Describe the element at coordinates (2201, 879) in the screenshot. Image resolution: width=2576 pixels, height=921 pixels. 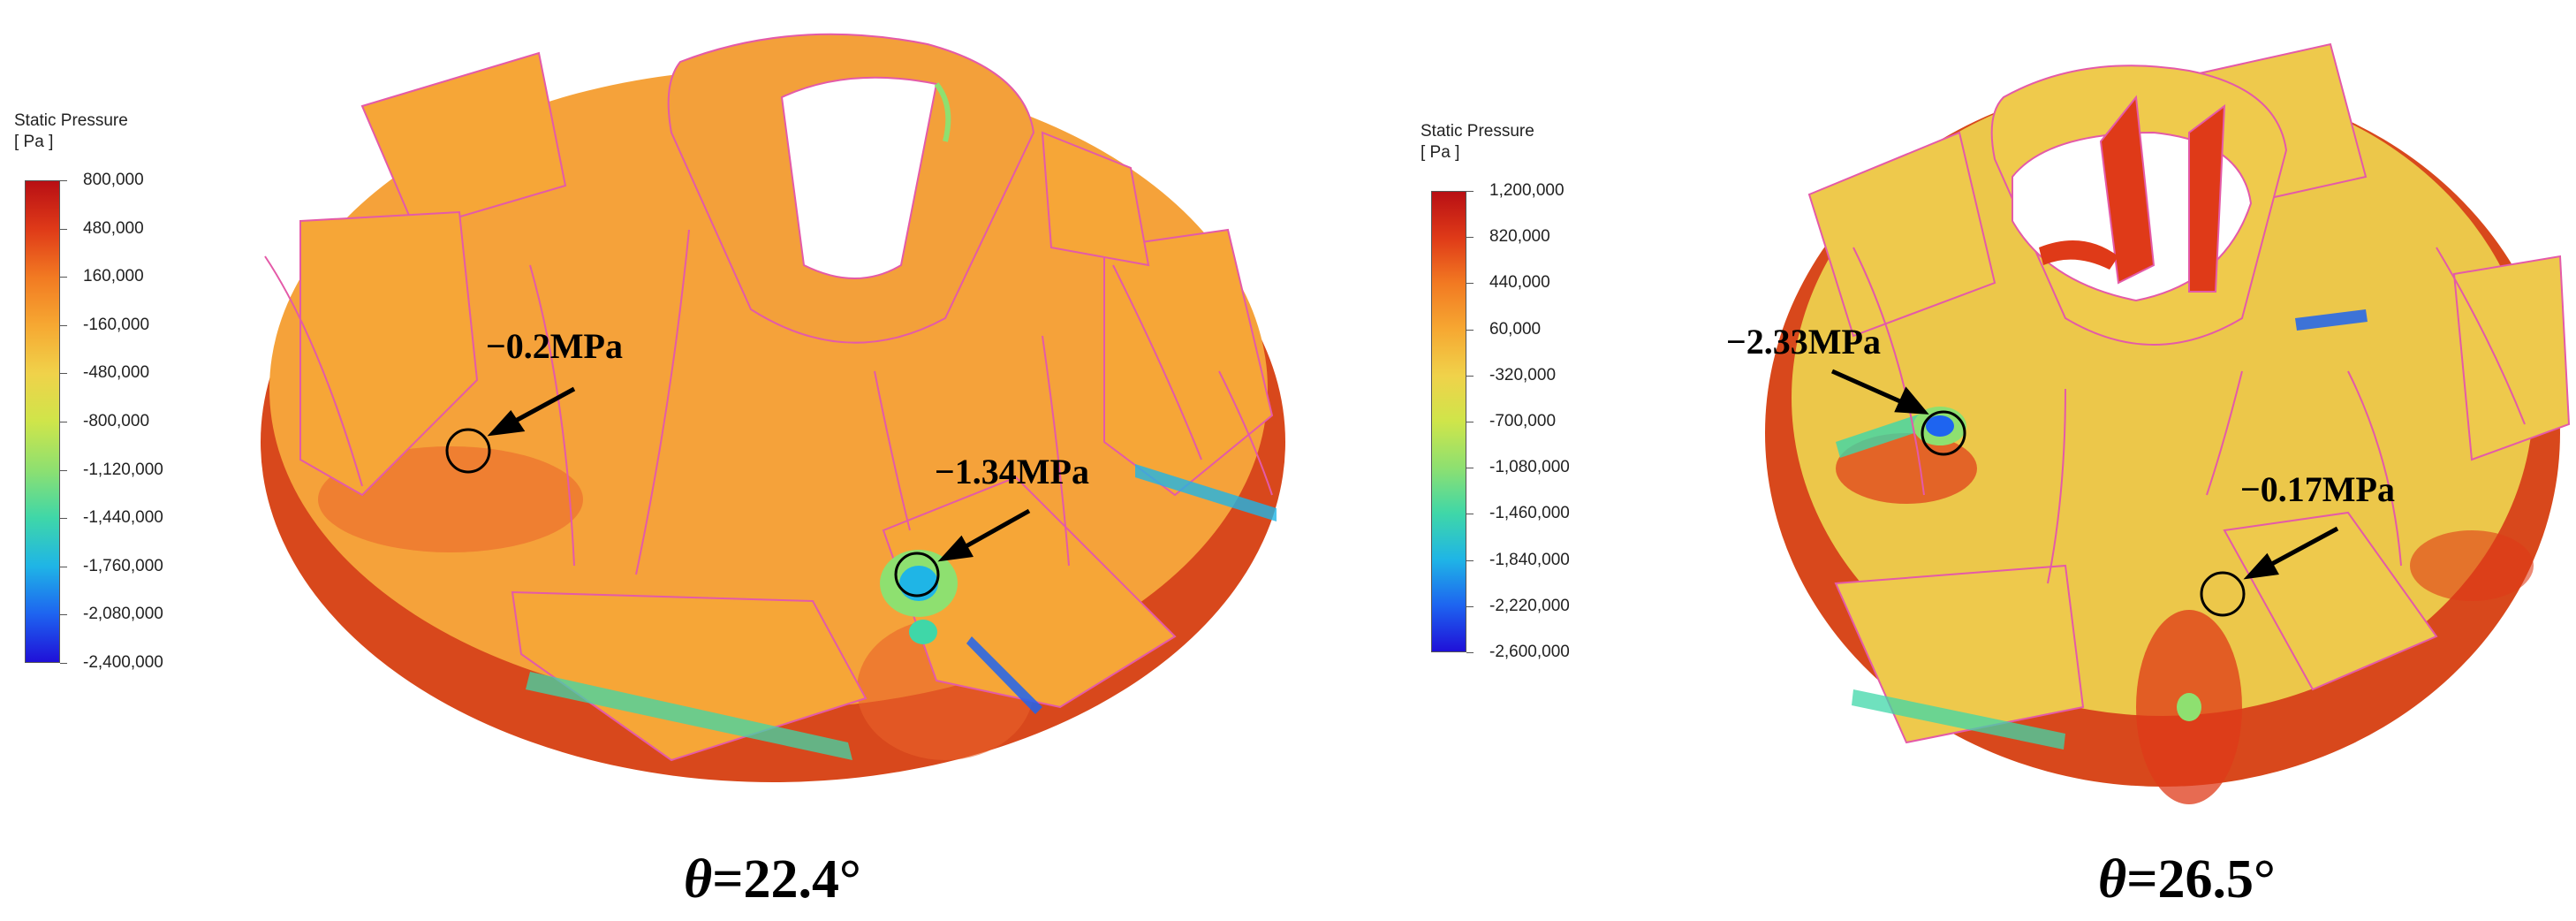
I see `angle-value: =26.5°` at that location.